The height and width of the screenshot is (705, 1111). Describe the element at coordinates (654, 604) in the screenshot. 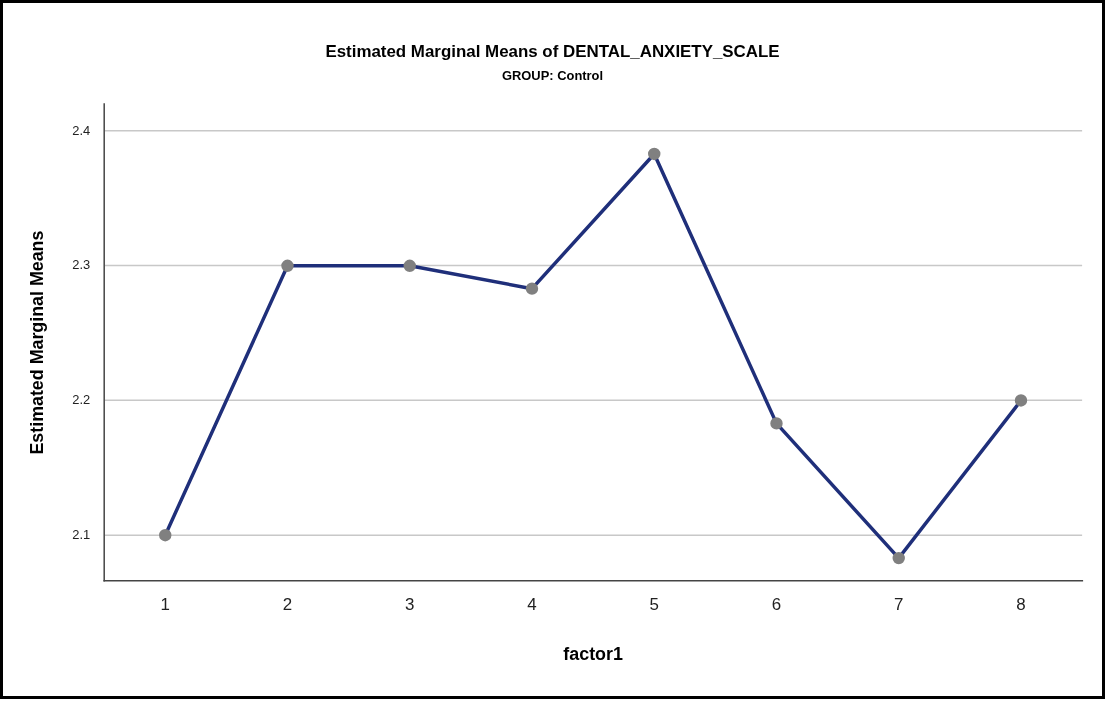

I see `x-tick-label: 5` at that location.